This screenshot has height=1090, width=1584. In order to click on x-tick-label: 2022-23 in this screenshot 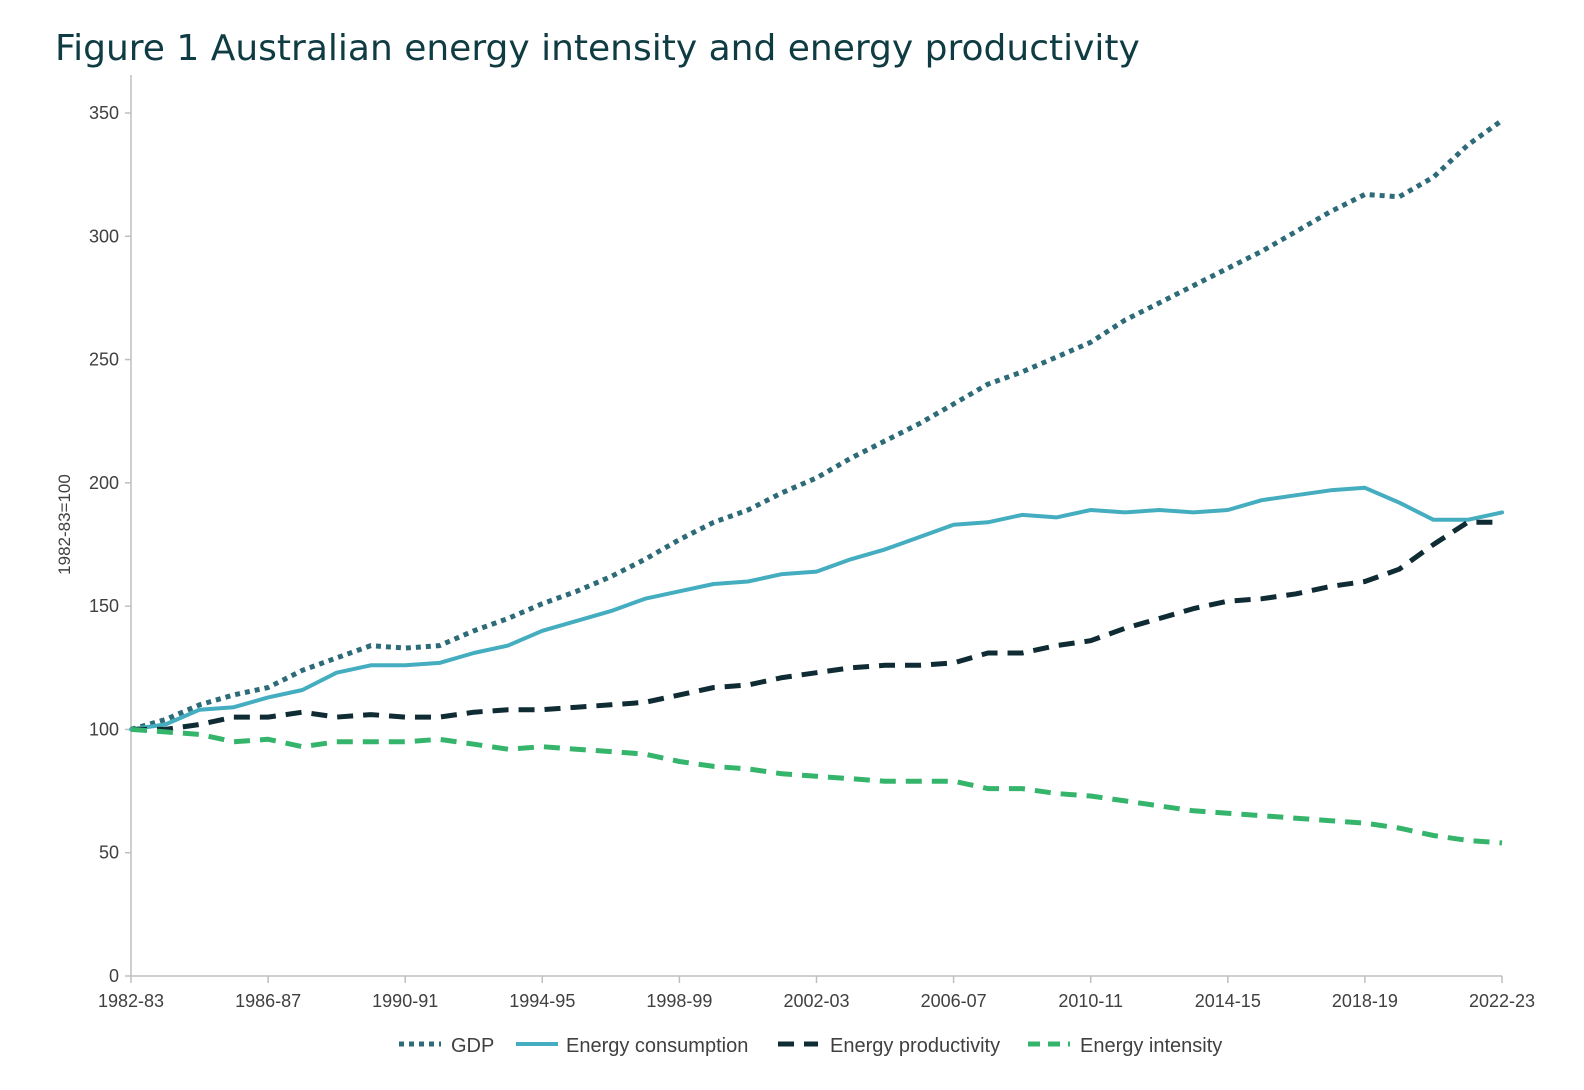, I will do `click(1502, 1001)`.